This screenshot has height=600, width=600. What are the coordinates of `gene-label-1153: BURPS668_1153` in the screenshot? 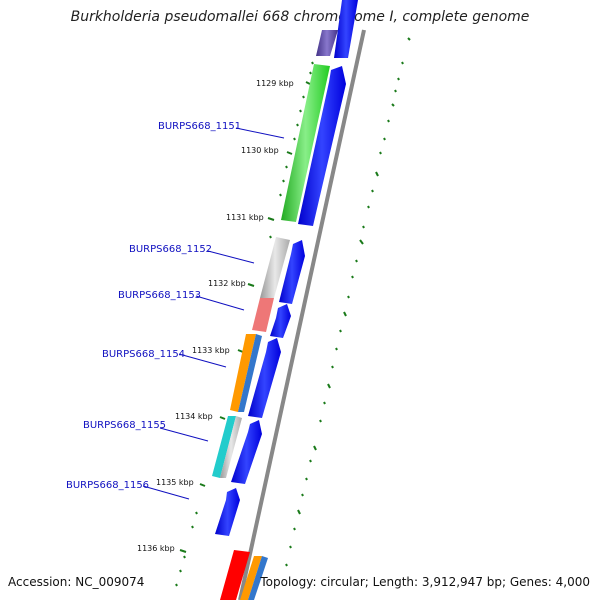 It's located at (159, 295).